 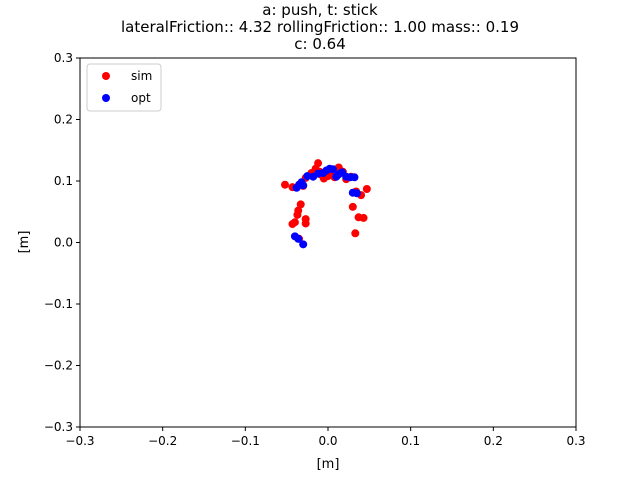 I want to click on x-tick-label: −0.3, so click(x=79, y=441).